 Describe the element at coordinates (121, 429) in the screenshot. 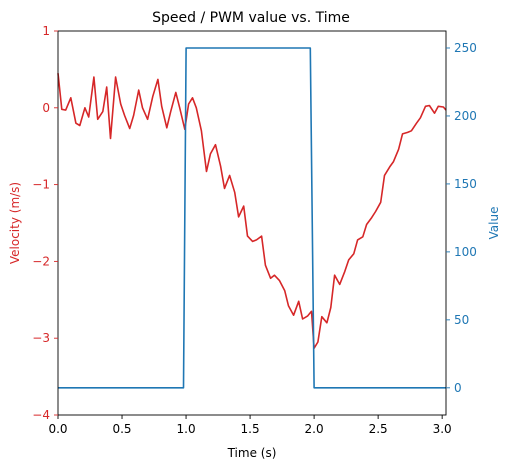

I see `x-tick-label: 0.5` at that location.